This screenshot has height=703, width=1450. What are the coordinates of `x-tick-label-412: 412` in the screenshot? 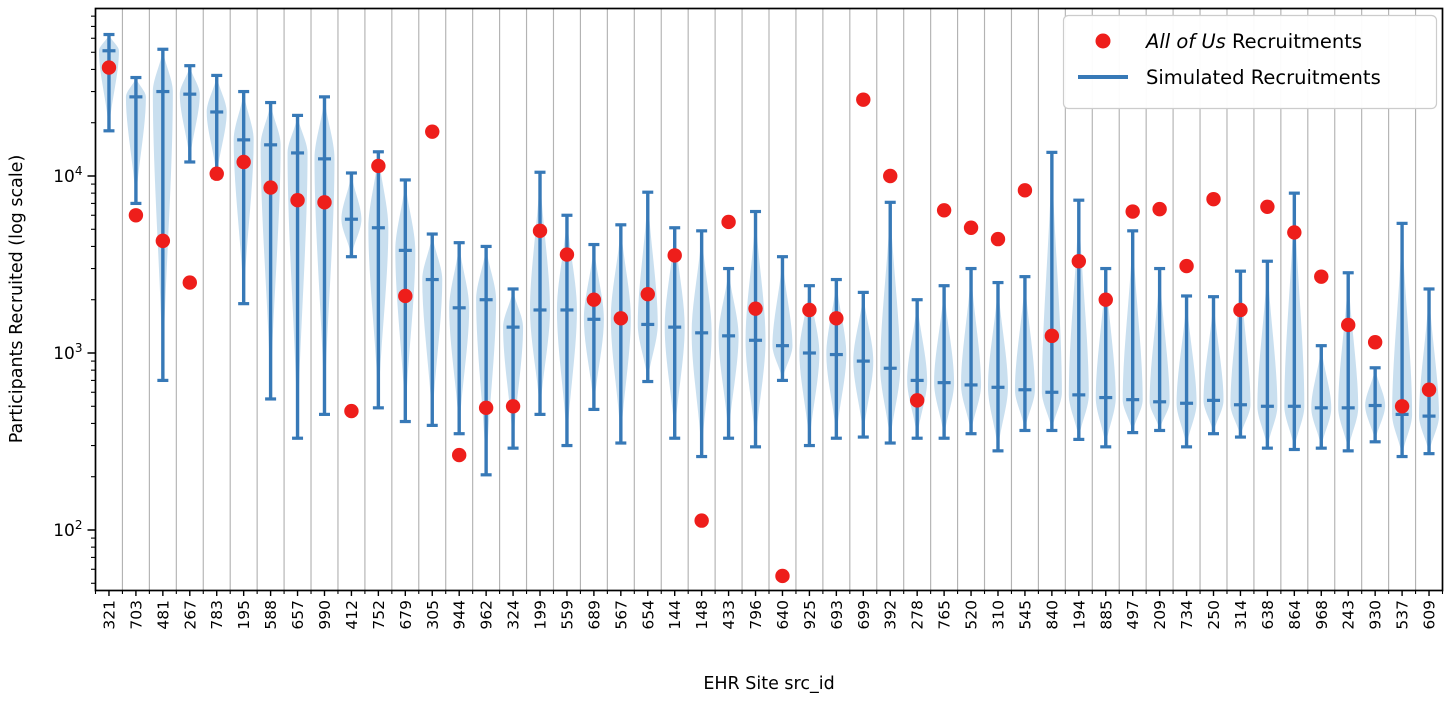 It's located at (352, 615).